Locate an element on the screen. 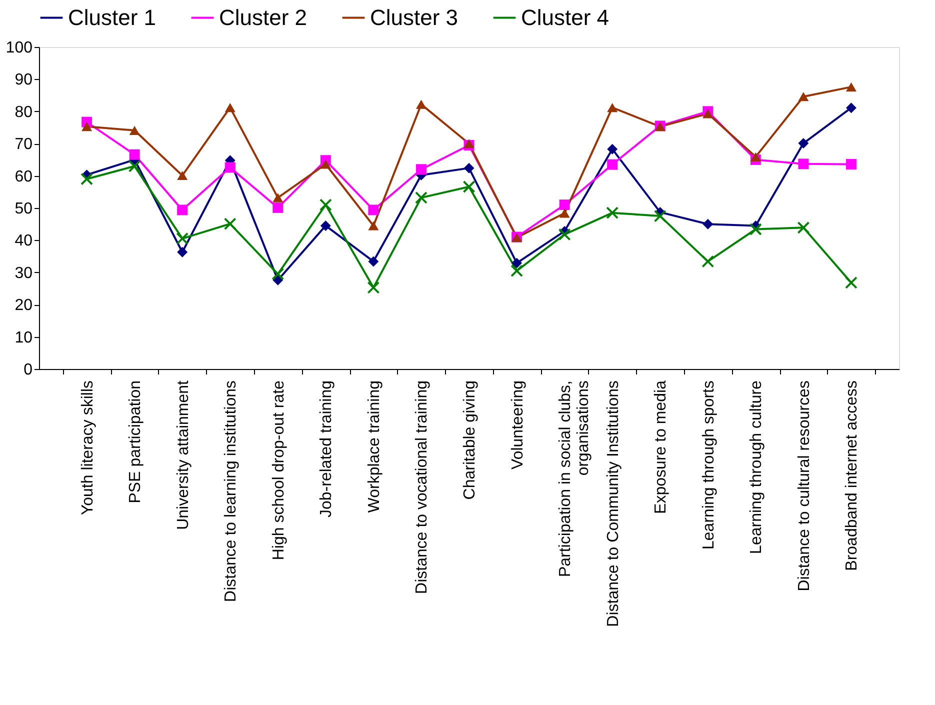 This screenshot has width=935, height=705. x-tick-label: Distance to learning institutions is located at coordinates (231, 491).